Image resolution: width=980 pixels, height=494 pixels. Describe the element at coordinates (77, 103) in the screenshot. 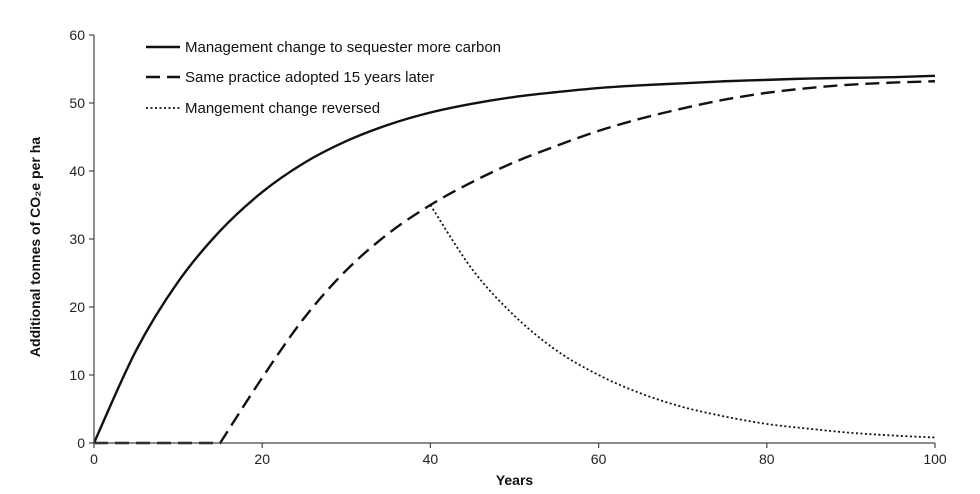

I see `y-tick-label: 50` at that location.